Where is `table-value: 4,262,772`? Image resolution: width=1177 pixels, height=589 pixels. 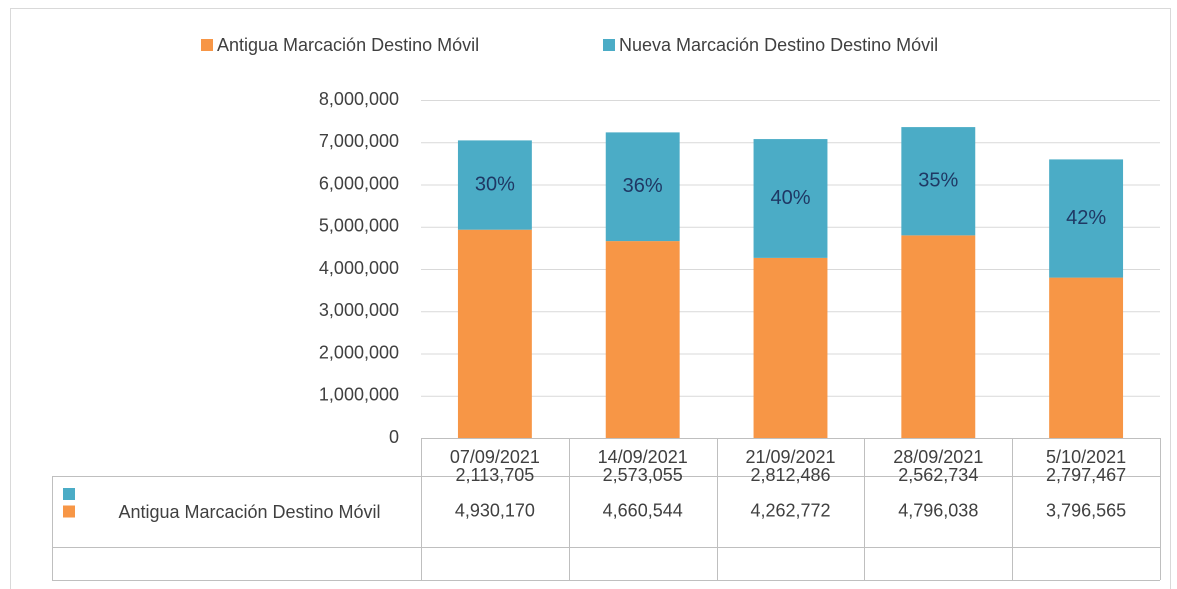 table-value: 4,262,772 is located at coordinates (790, 510).